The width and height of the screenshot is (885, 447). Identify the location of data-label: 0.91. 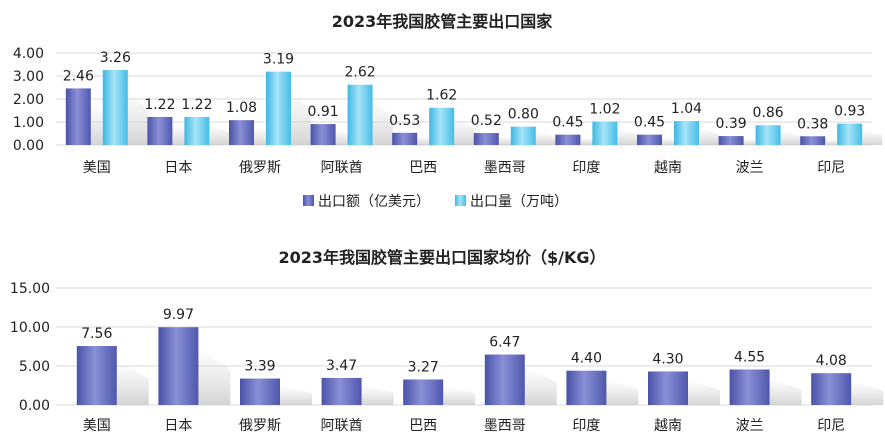
(323, 112).